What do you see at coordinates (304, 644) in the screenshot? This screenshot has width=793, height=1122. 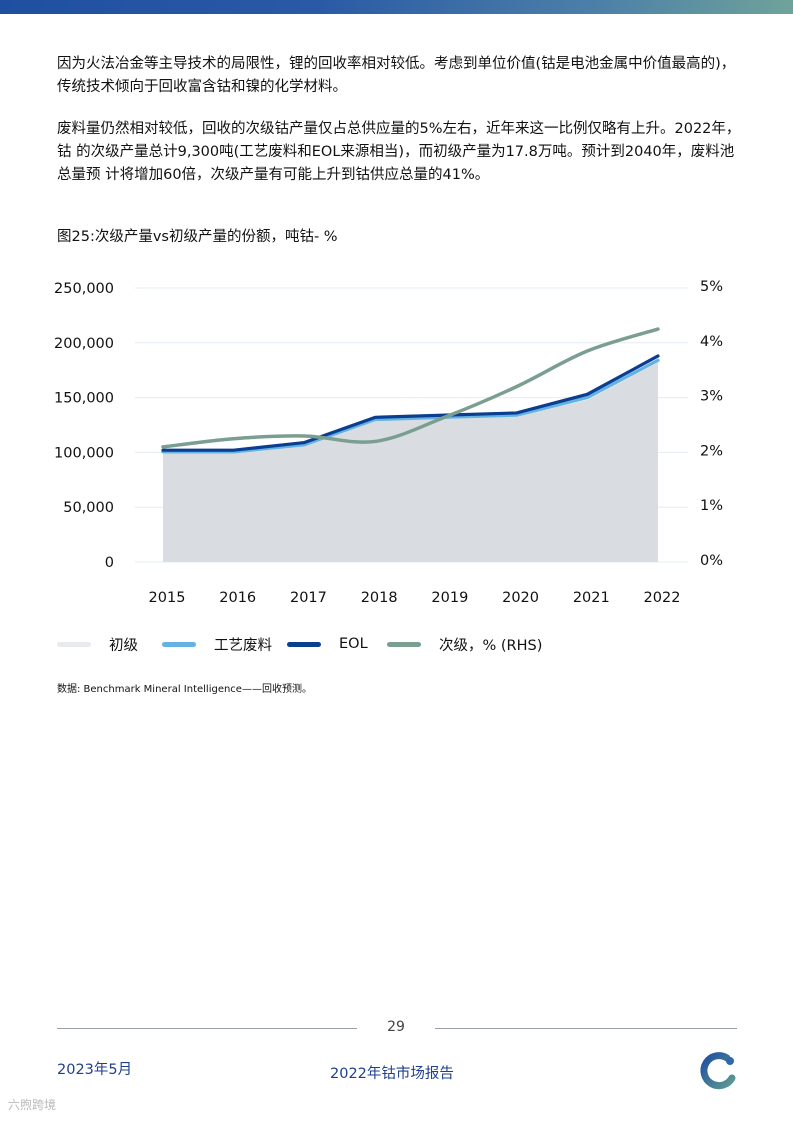 I see `legend-swatch-eol` at bounding box center [304, 644].